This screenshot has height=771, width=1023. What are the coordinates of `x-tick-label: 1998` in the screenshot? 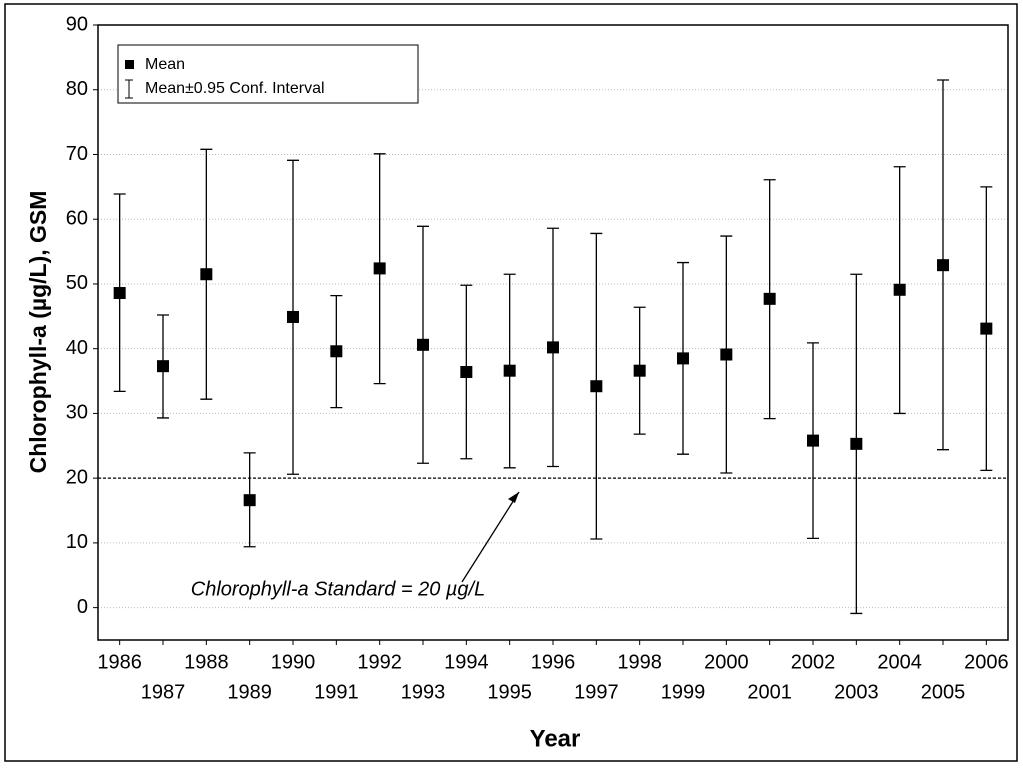 It's located at (639, 662).